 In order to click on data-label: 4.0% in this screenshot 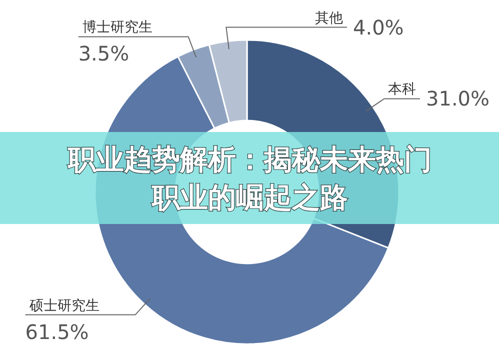, I will do `click(378, 27)`.